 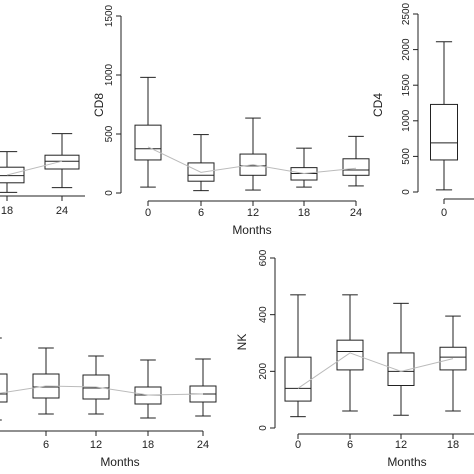 I want to click on nk-box-1-iqr, so click(x=350, y=355).